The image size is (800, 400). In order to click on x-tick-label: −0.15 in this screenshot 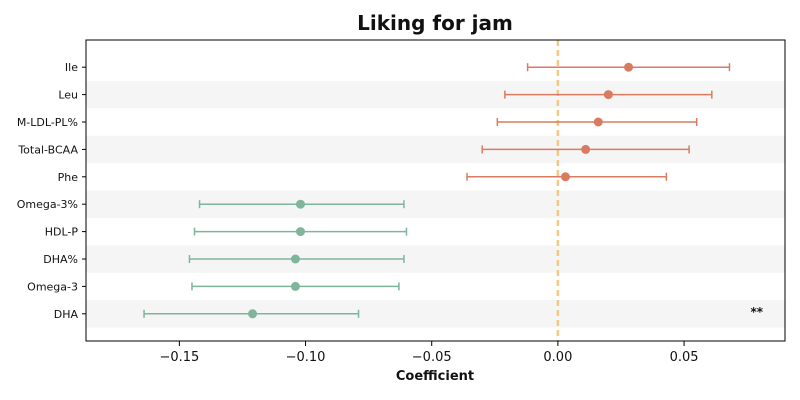, I will do `click(179, 357)`.